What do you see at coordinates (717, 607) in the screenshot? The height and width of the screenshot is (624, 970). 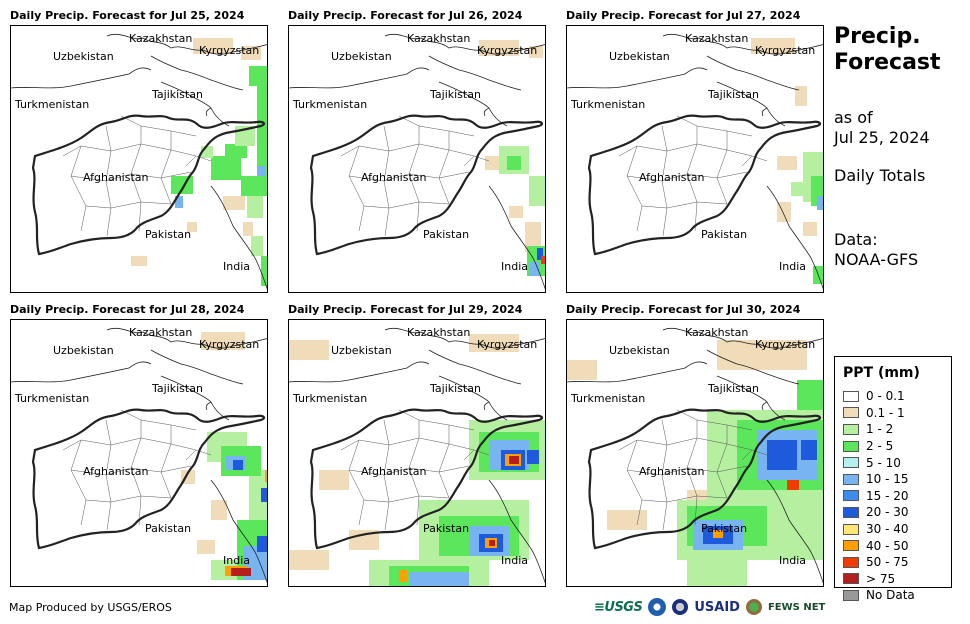 I see `usaid-logo: USAID` at bounding box center [717, 607].